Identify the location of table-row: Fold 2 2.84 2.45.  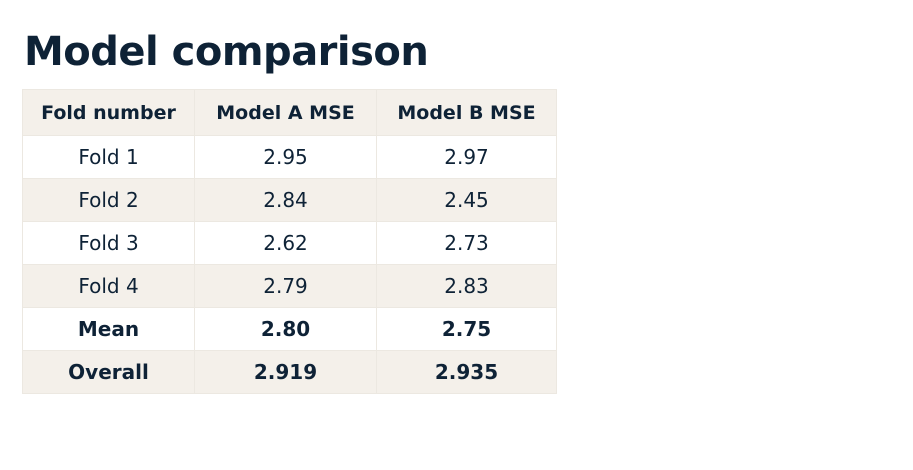
(289, 200).